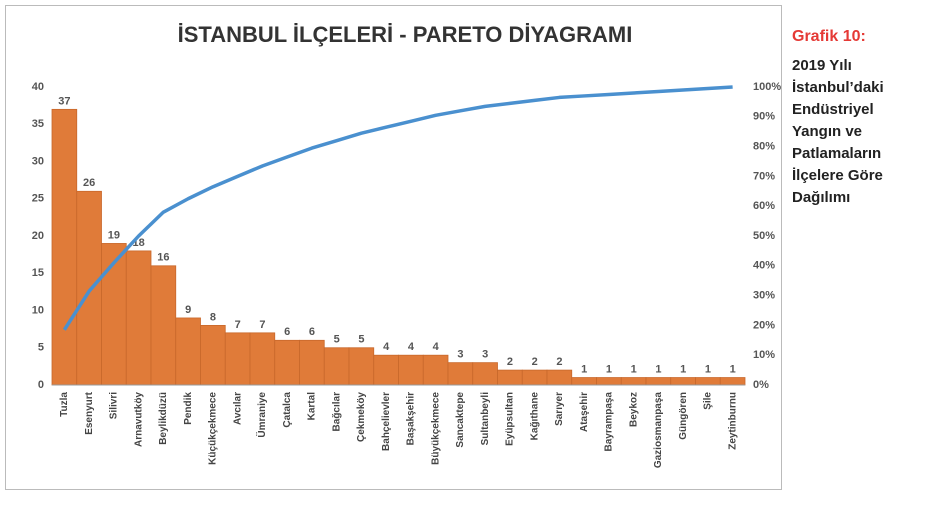 This screenshot has height=505, width=945. Describe the element at coordinates (38, 273) in the screenshot. I see `y-tick-label: 15` at that location.